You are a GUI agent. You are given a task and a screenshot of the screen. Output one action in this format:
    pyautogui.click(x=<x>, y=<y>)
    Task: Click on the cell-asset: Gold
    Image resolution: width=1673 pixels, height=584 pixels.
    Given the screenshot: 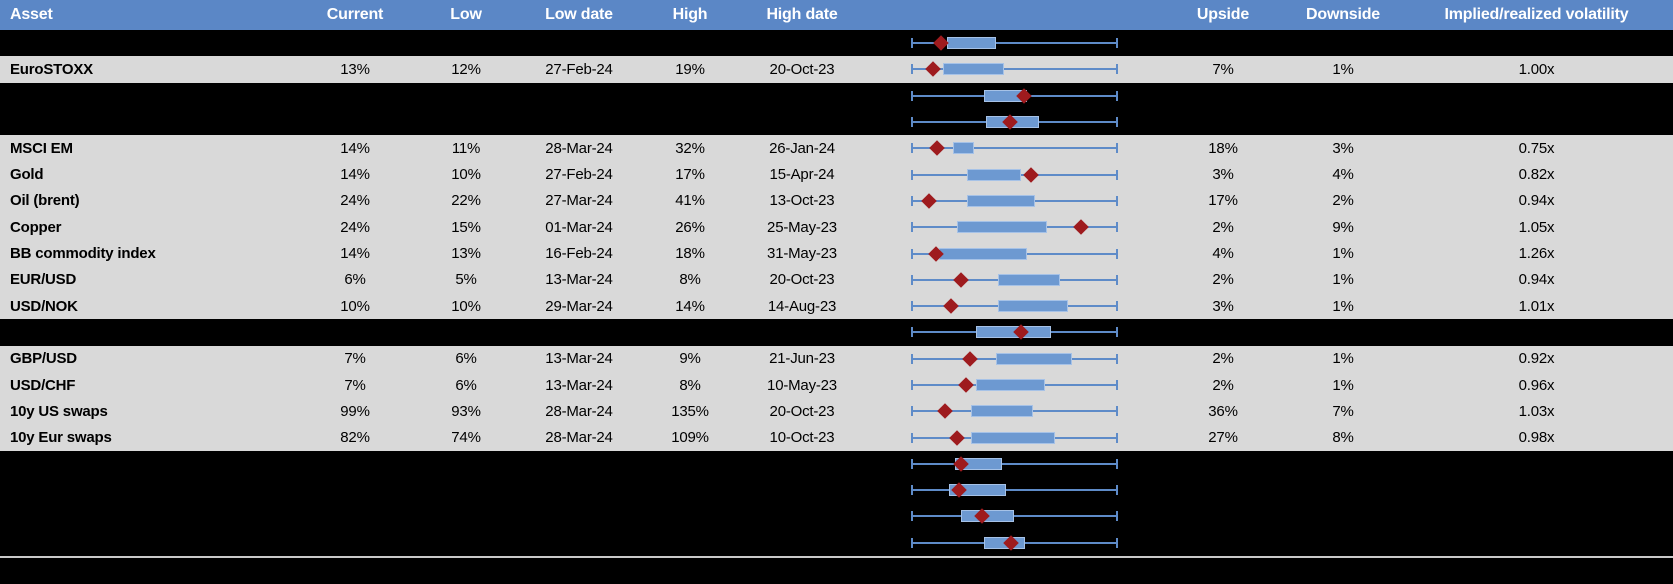 What is the action you would take?
    pyautogui.click(x=27, y=175)
    